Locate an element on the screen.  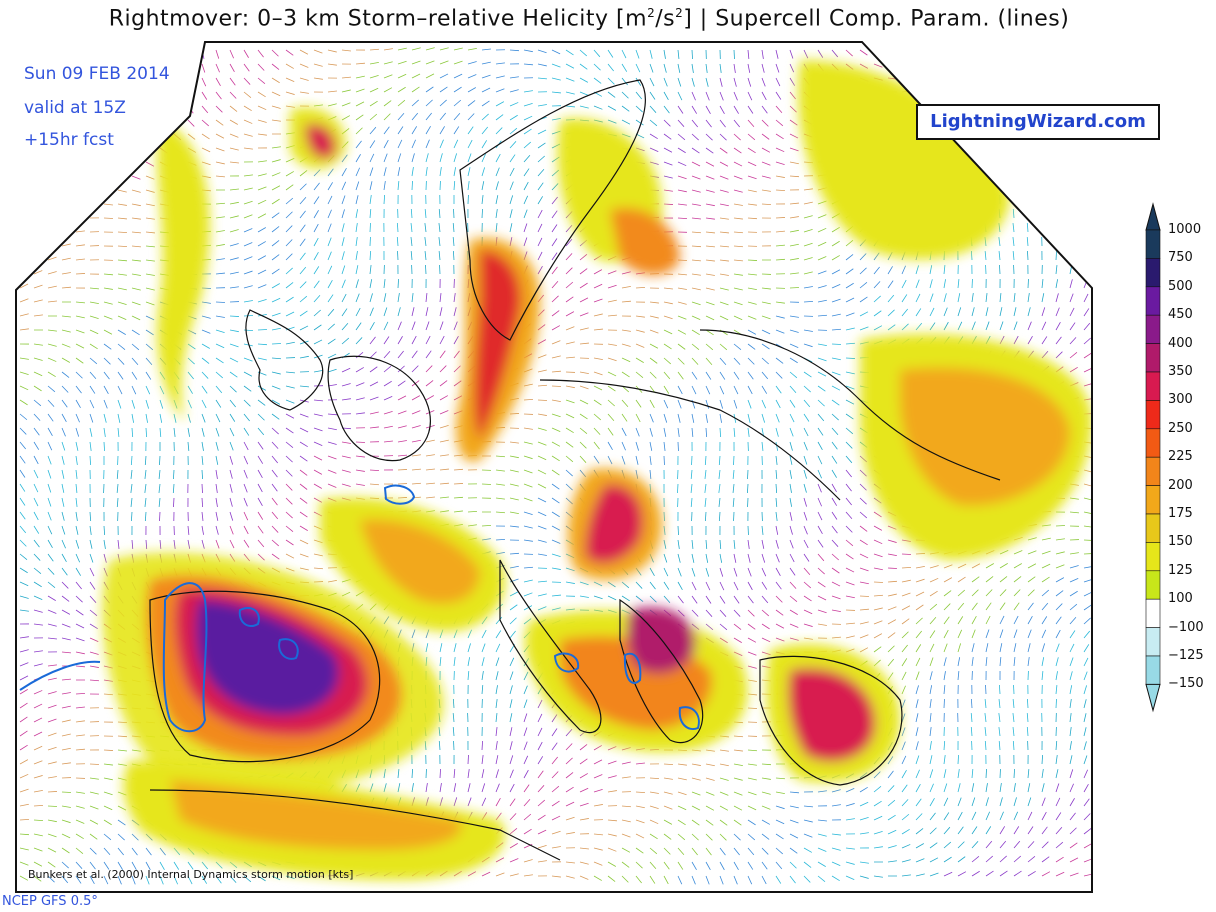
colorbar-label: 250 is located at coordinates (1180, 428).